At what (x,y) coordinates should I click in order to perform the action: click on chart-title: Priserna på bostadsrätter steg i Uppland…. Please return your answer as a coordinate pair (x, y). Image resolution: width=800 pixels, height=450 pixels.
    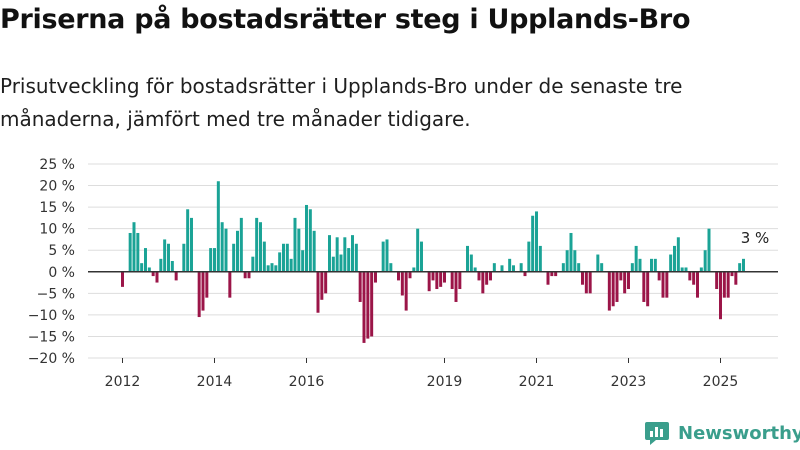
    Looking at the image, I should click on (345, 19).